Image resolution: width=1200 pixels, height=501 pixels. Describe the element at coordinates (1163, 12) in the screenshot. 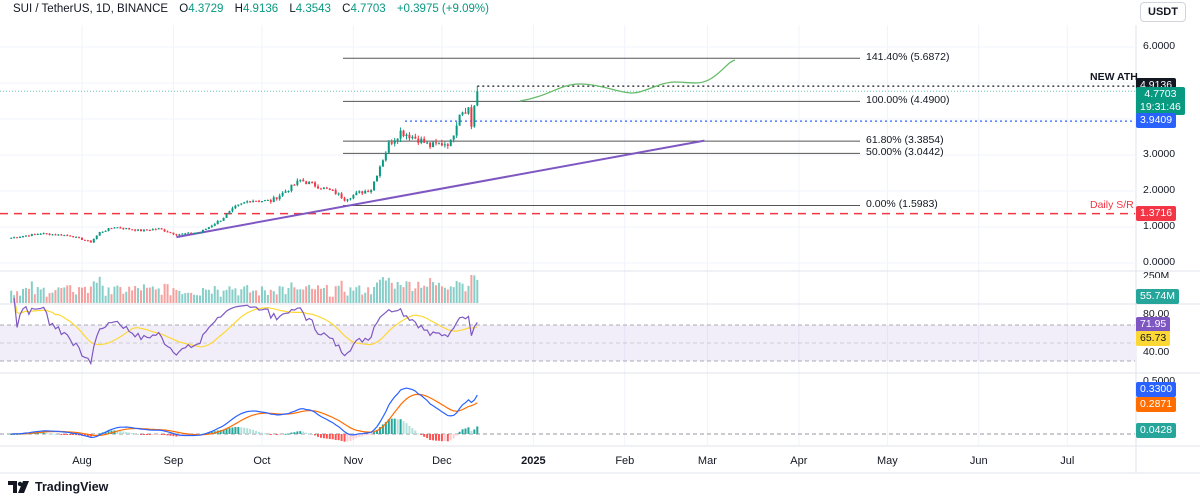

I see `currency-button: USDT` at that location.